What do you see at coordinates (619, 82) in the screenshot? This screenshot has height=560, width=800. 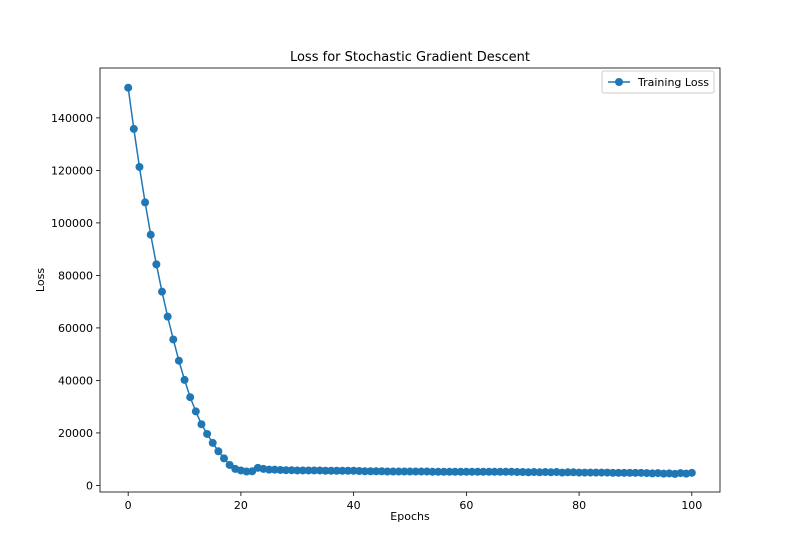 I see `legend-marker-swatch` at bounding box center [619, 82].